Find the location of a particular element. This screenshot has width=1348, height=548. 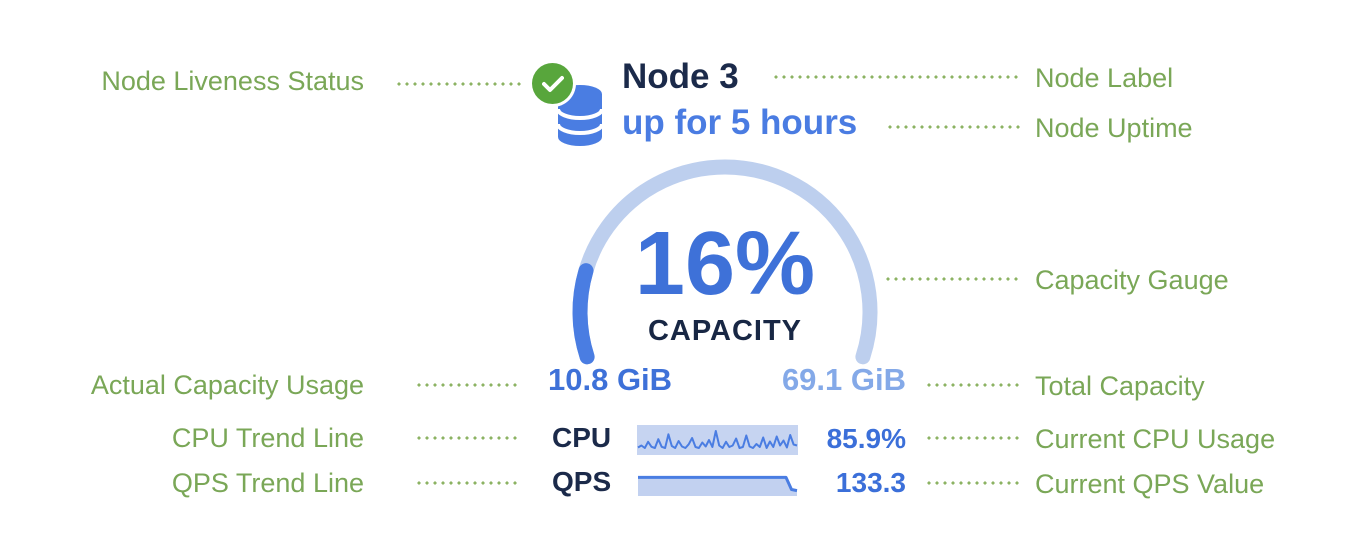

node-liveness-check-icon is located at coordinates (552, 83).